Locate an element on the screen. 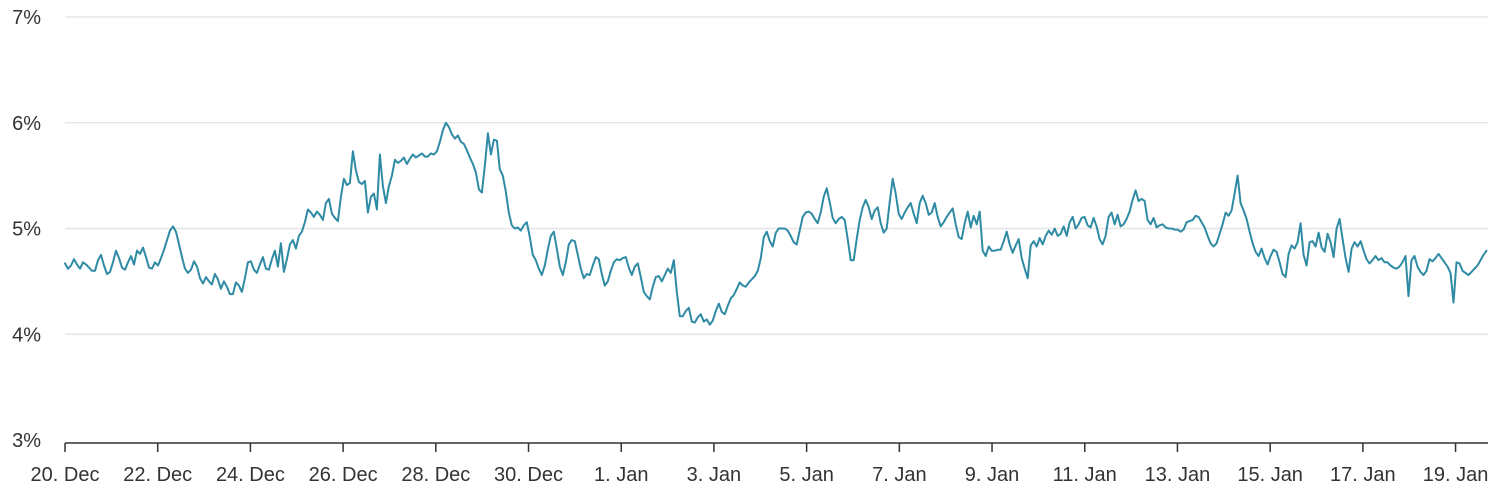 The image size is (1491, 497). y-axis-label: 4% is located at coordinates (26, 335).